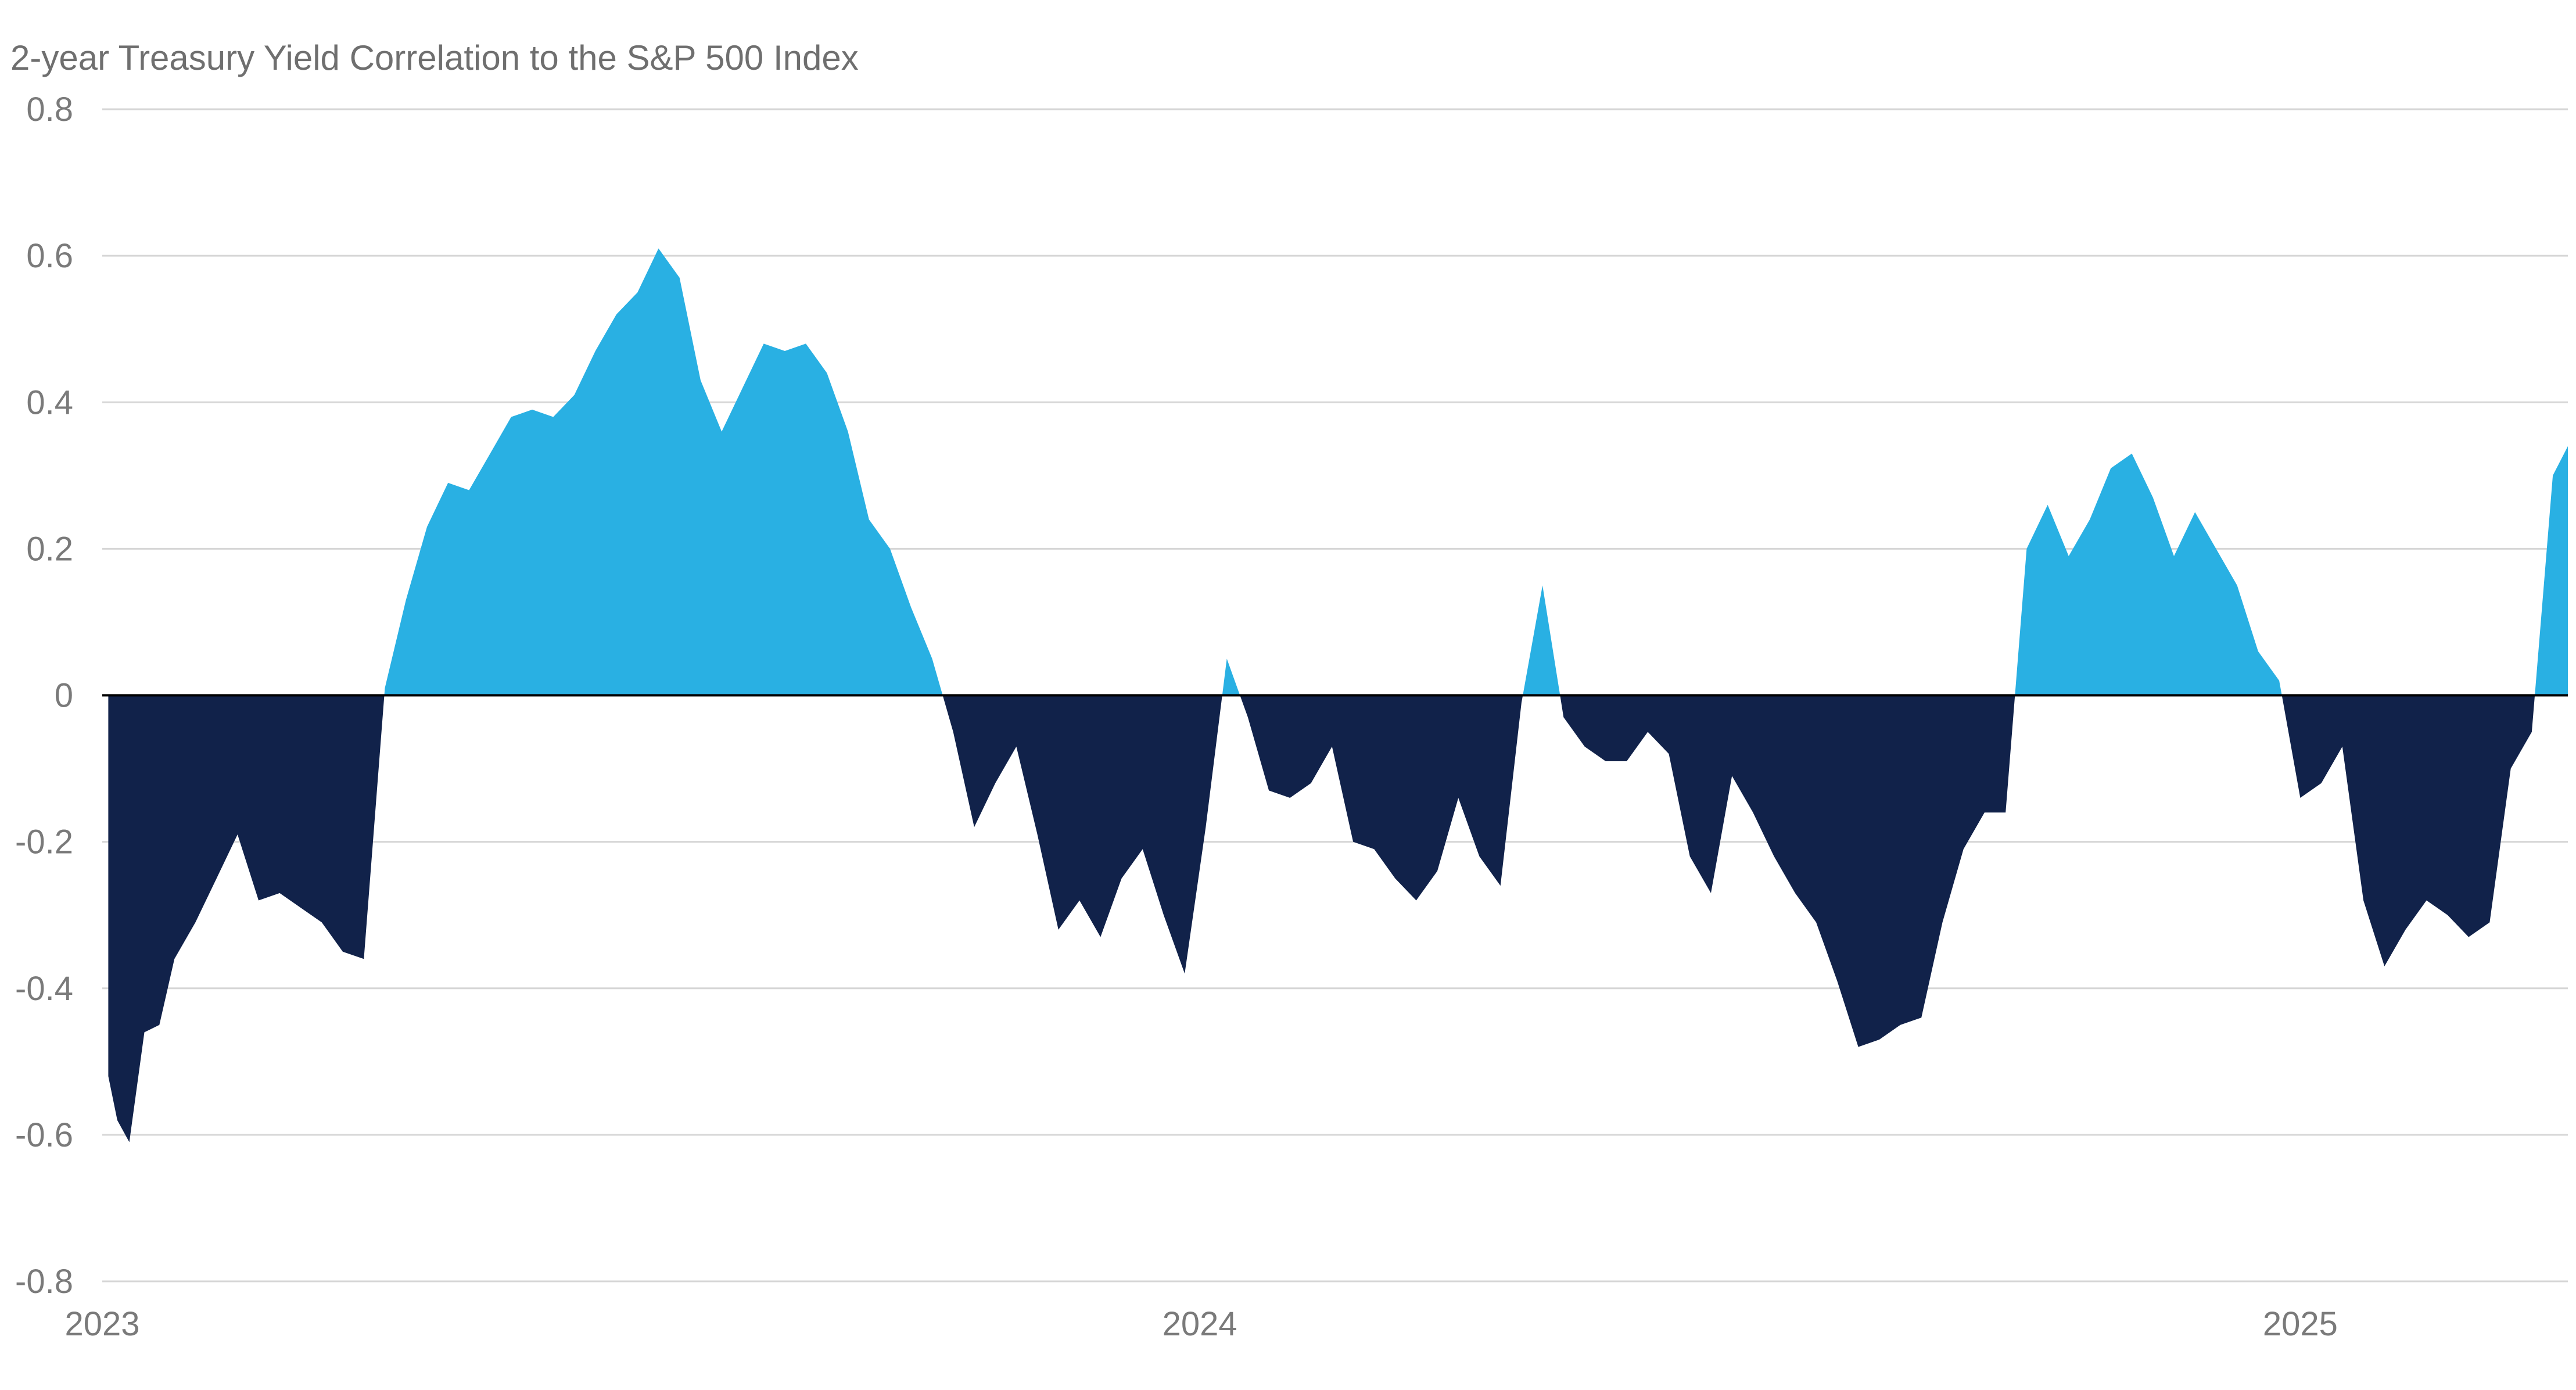 This screenshot has height=1390, width=2576. Describe the element at coordinates (49, 402) in the screenshot. I see `y-tick-label: 0.4` at that location.